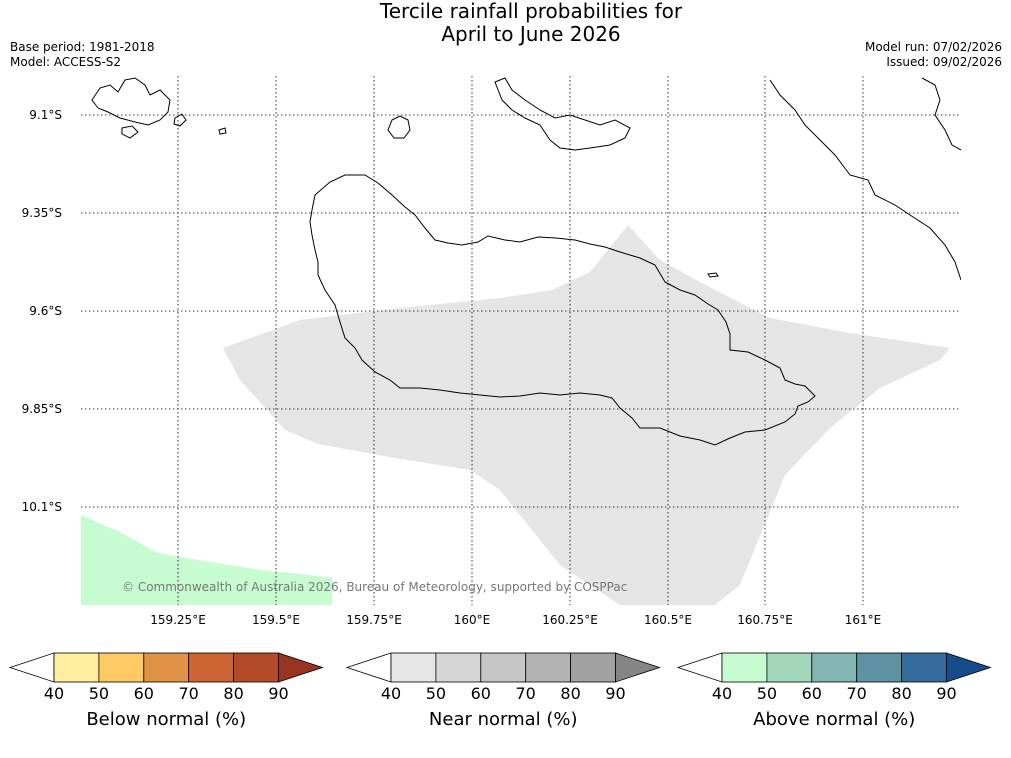  I want to click on colorbar-above-normal, so click(834, 667).